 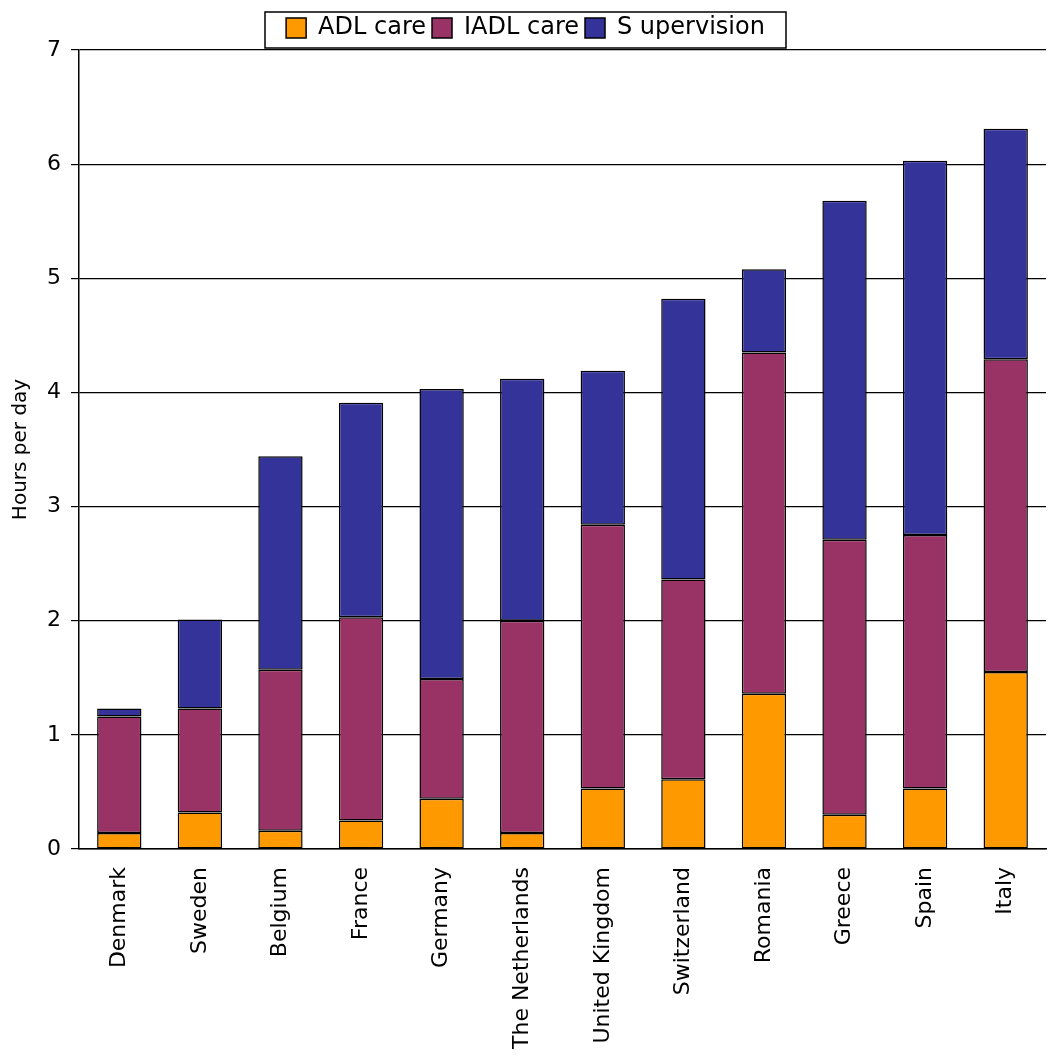 I want to click on x-tick-label: Switzerland, so click(x=682, y=931).